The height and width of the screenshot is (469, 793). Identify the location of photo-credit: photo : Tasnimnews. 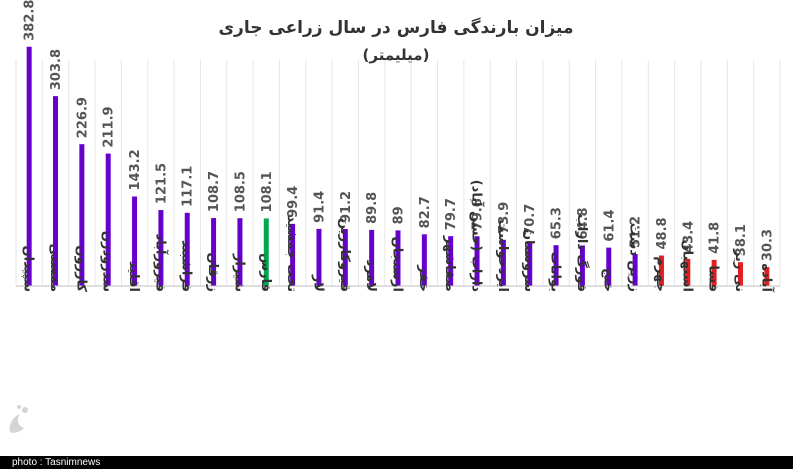
(56, 462).